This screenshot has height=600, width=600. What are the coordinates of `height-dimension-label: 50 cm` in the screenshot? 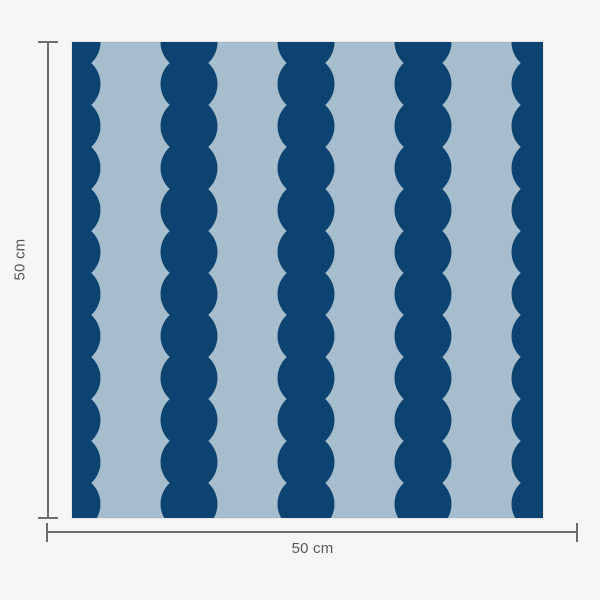 It's located at (20, 259).